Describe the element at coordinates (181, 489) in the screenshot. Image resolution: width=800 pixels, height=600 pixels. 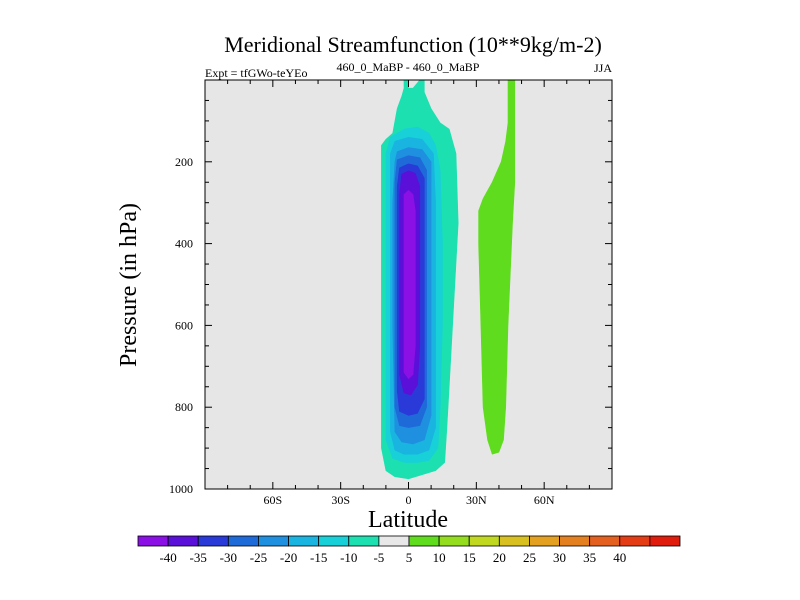
I see `y-tick-label: 1000` at that location.